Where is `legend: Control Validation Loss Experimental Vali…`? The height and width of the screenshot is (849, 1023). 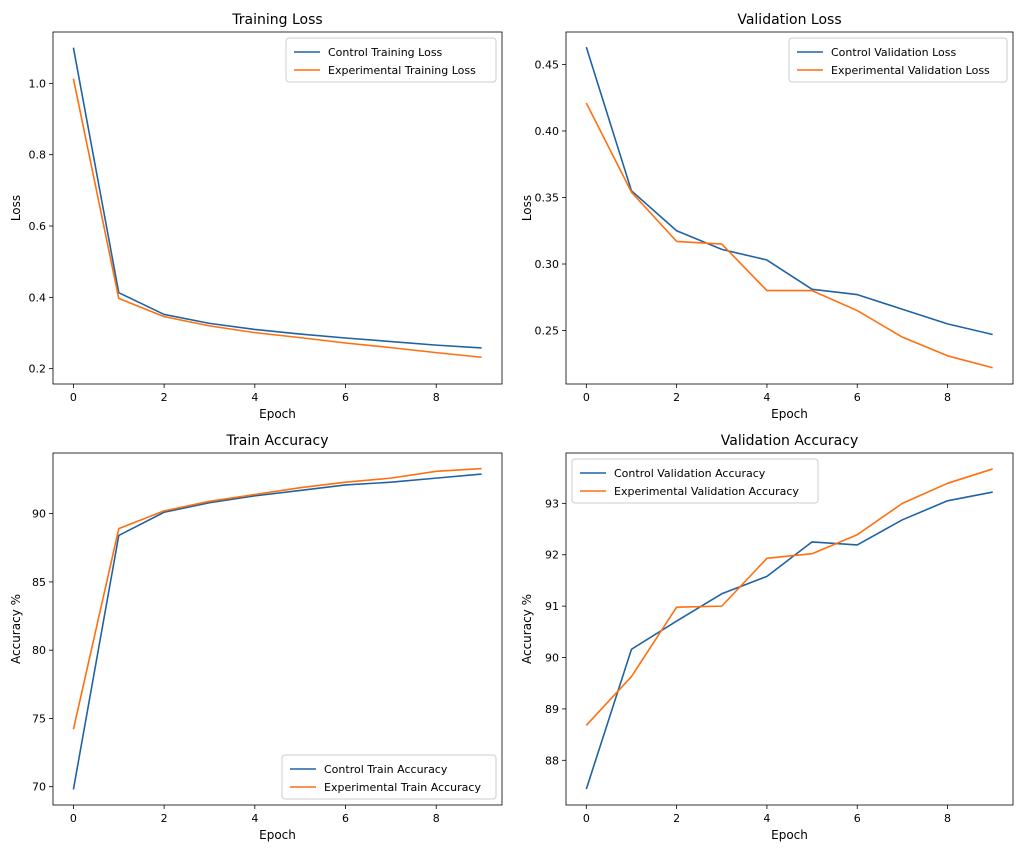 legend: Control Validation Loss Experimental Vali… is located at coordinates (898, 60).